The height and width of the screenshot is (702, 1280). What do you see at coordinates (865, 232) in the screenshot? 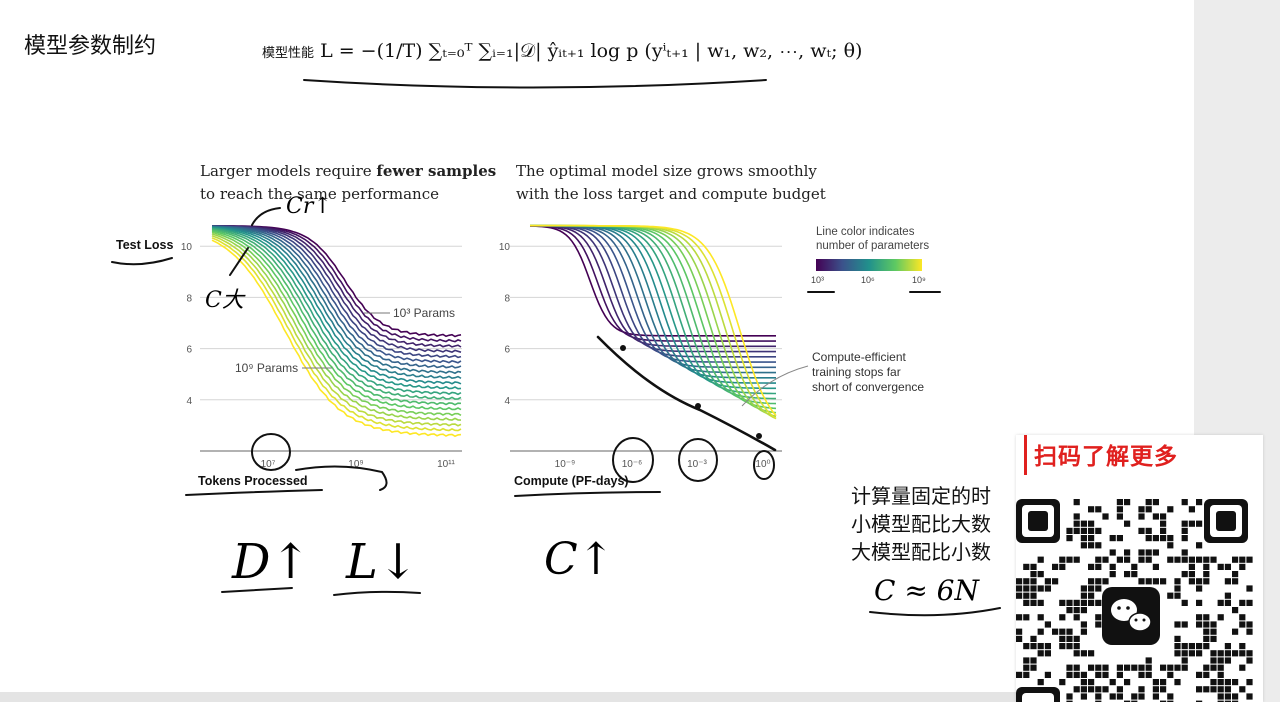
I see `legend-title-1: Line color indicates` at bounding box center [865, 232].